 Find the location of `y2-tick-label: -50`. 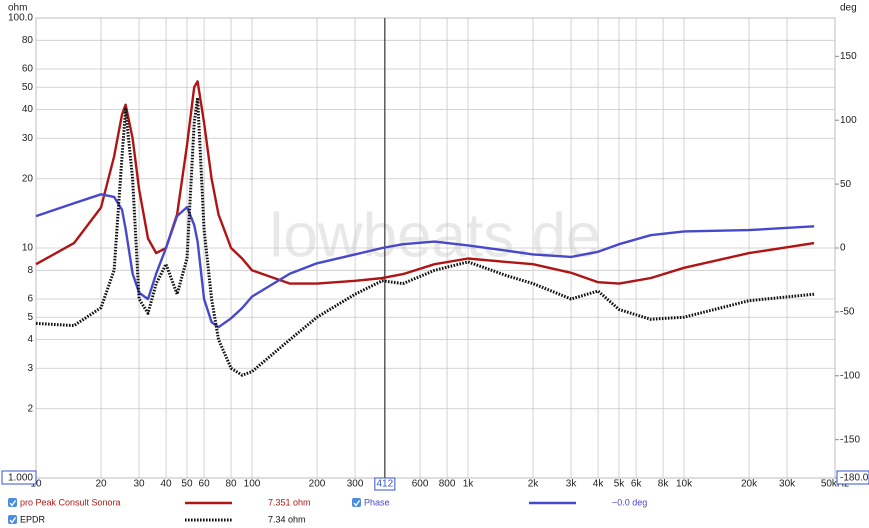

y2-tick-label: -50 is located at coordinates (847, 312).